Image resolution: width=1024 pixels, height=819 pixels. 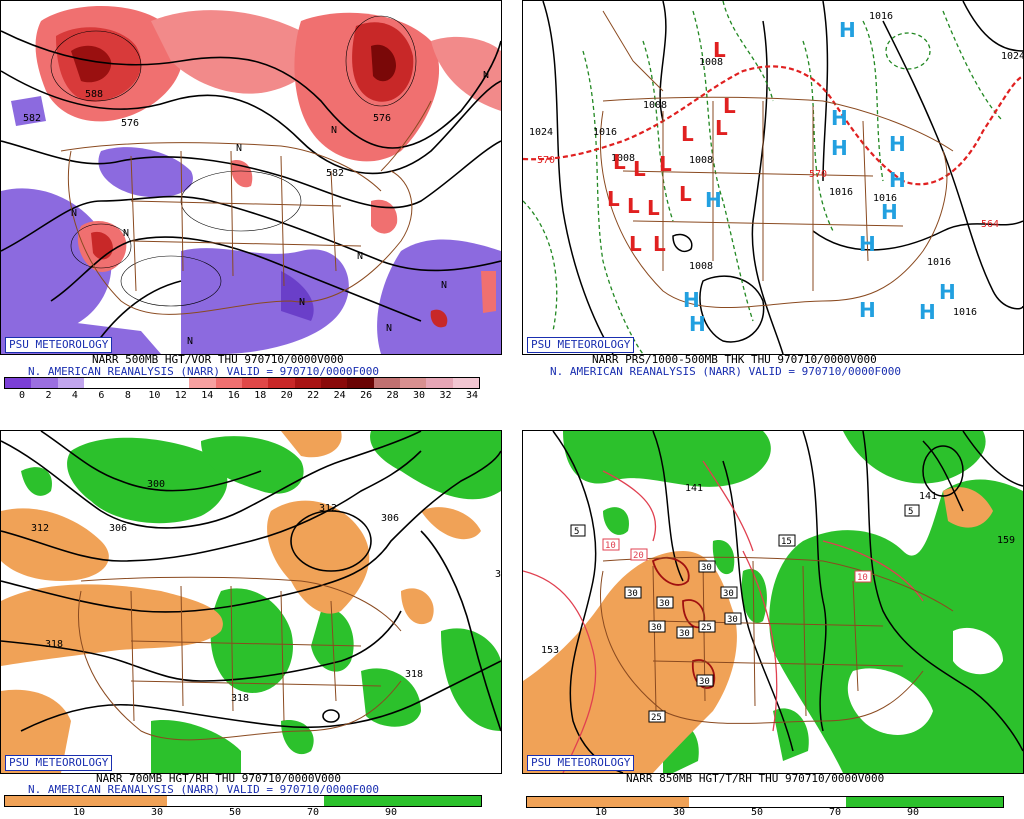 What do you see at coordinates (578, 530) in the screenshot?
I see `temp-label-box: 5` at bounding box center [578, 530].